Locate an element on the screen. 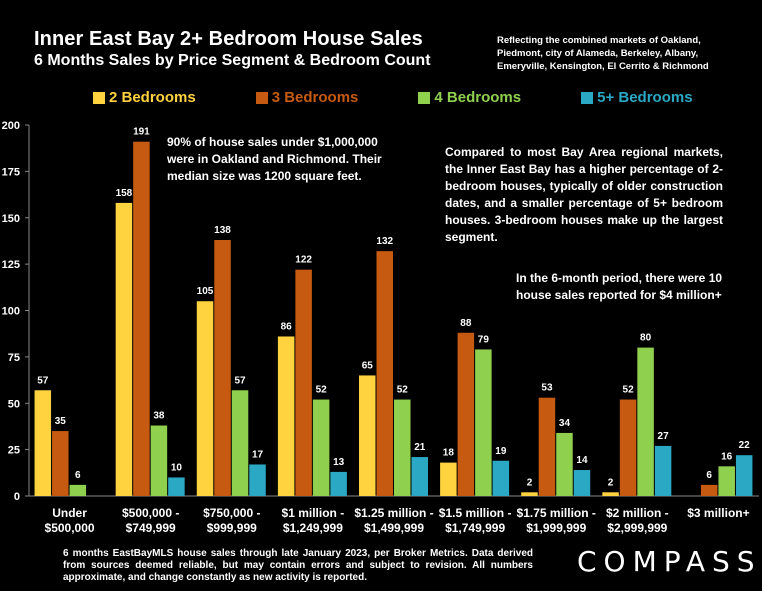  legend-label: 4 Bedrooms is located at coordinates (478, 97).